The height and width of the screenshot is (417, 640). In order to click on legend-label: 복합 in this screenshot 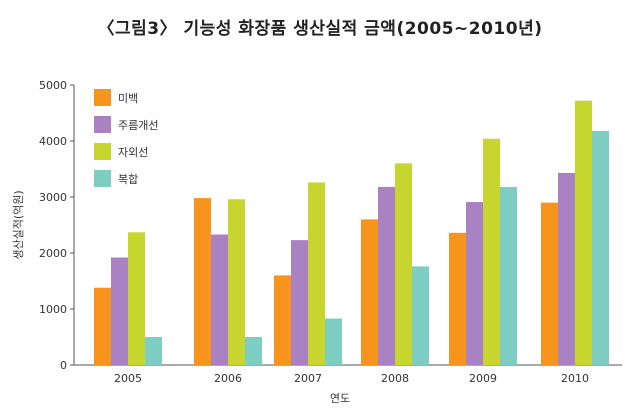, I will do `click(128, 179)`.